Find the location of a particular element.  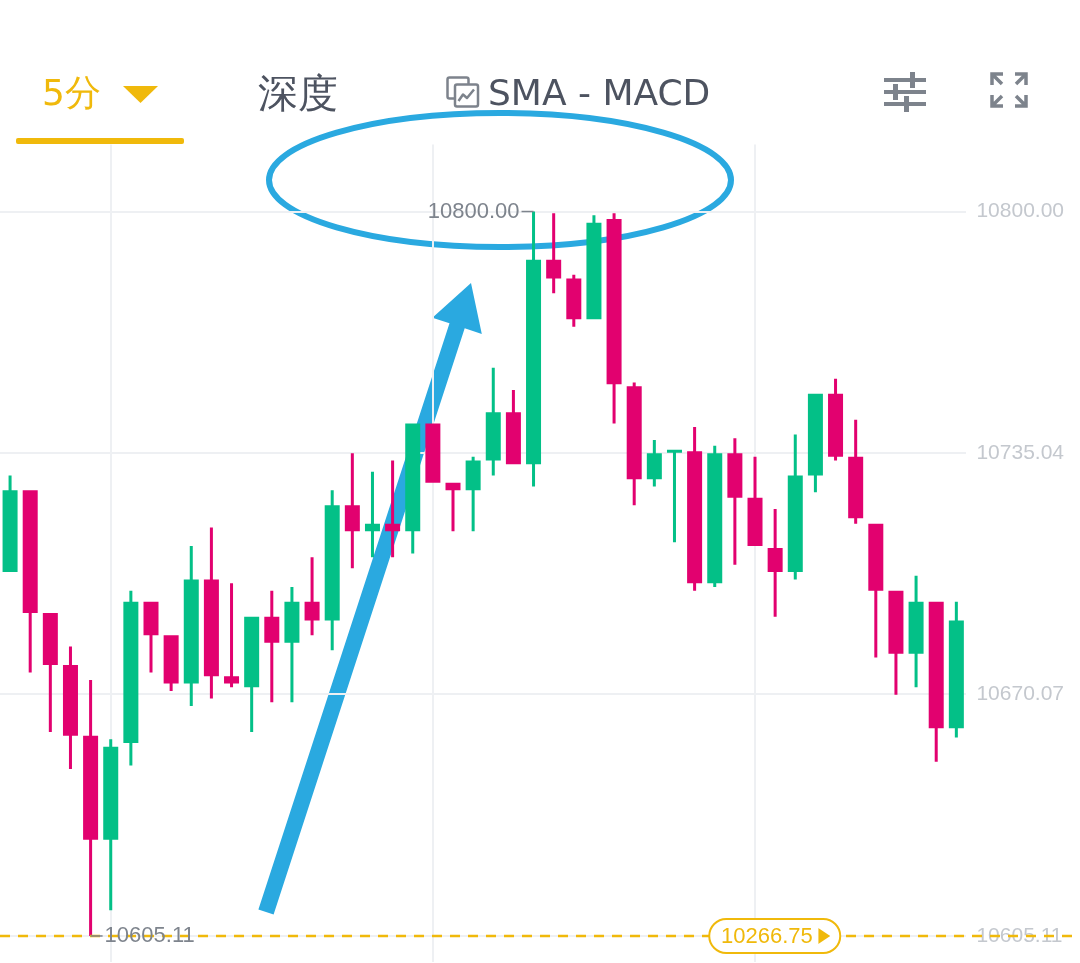

text: SMA - MACD is located at coordinates (599, 93).